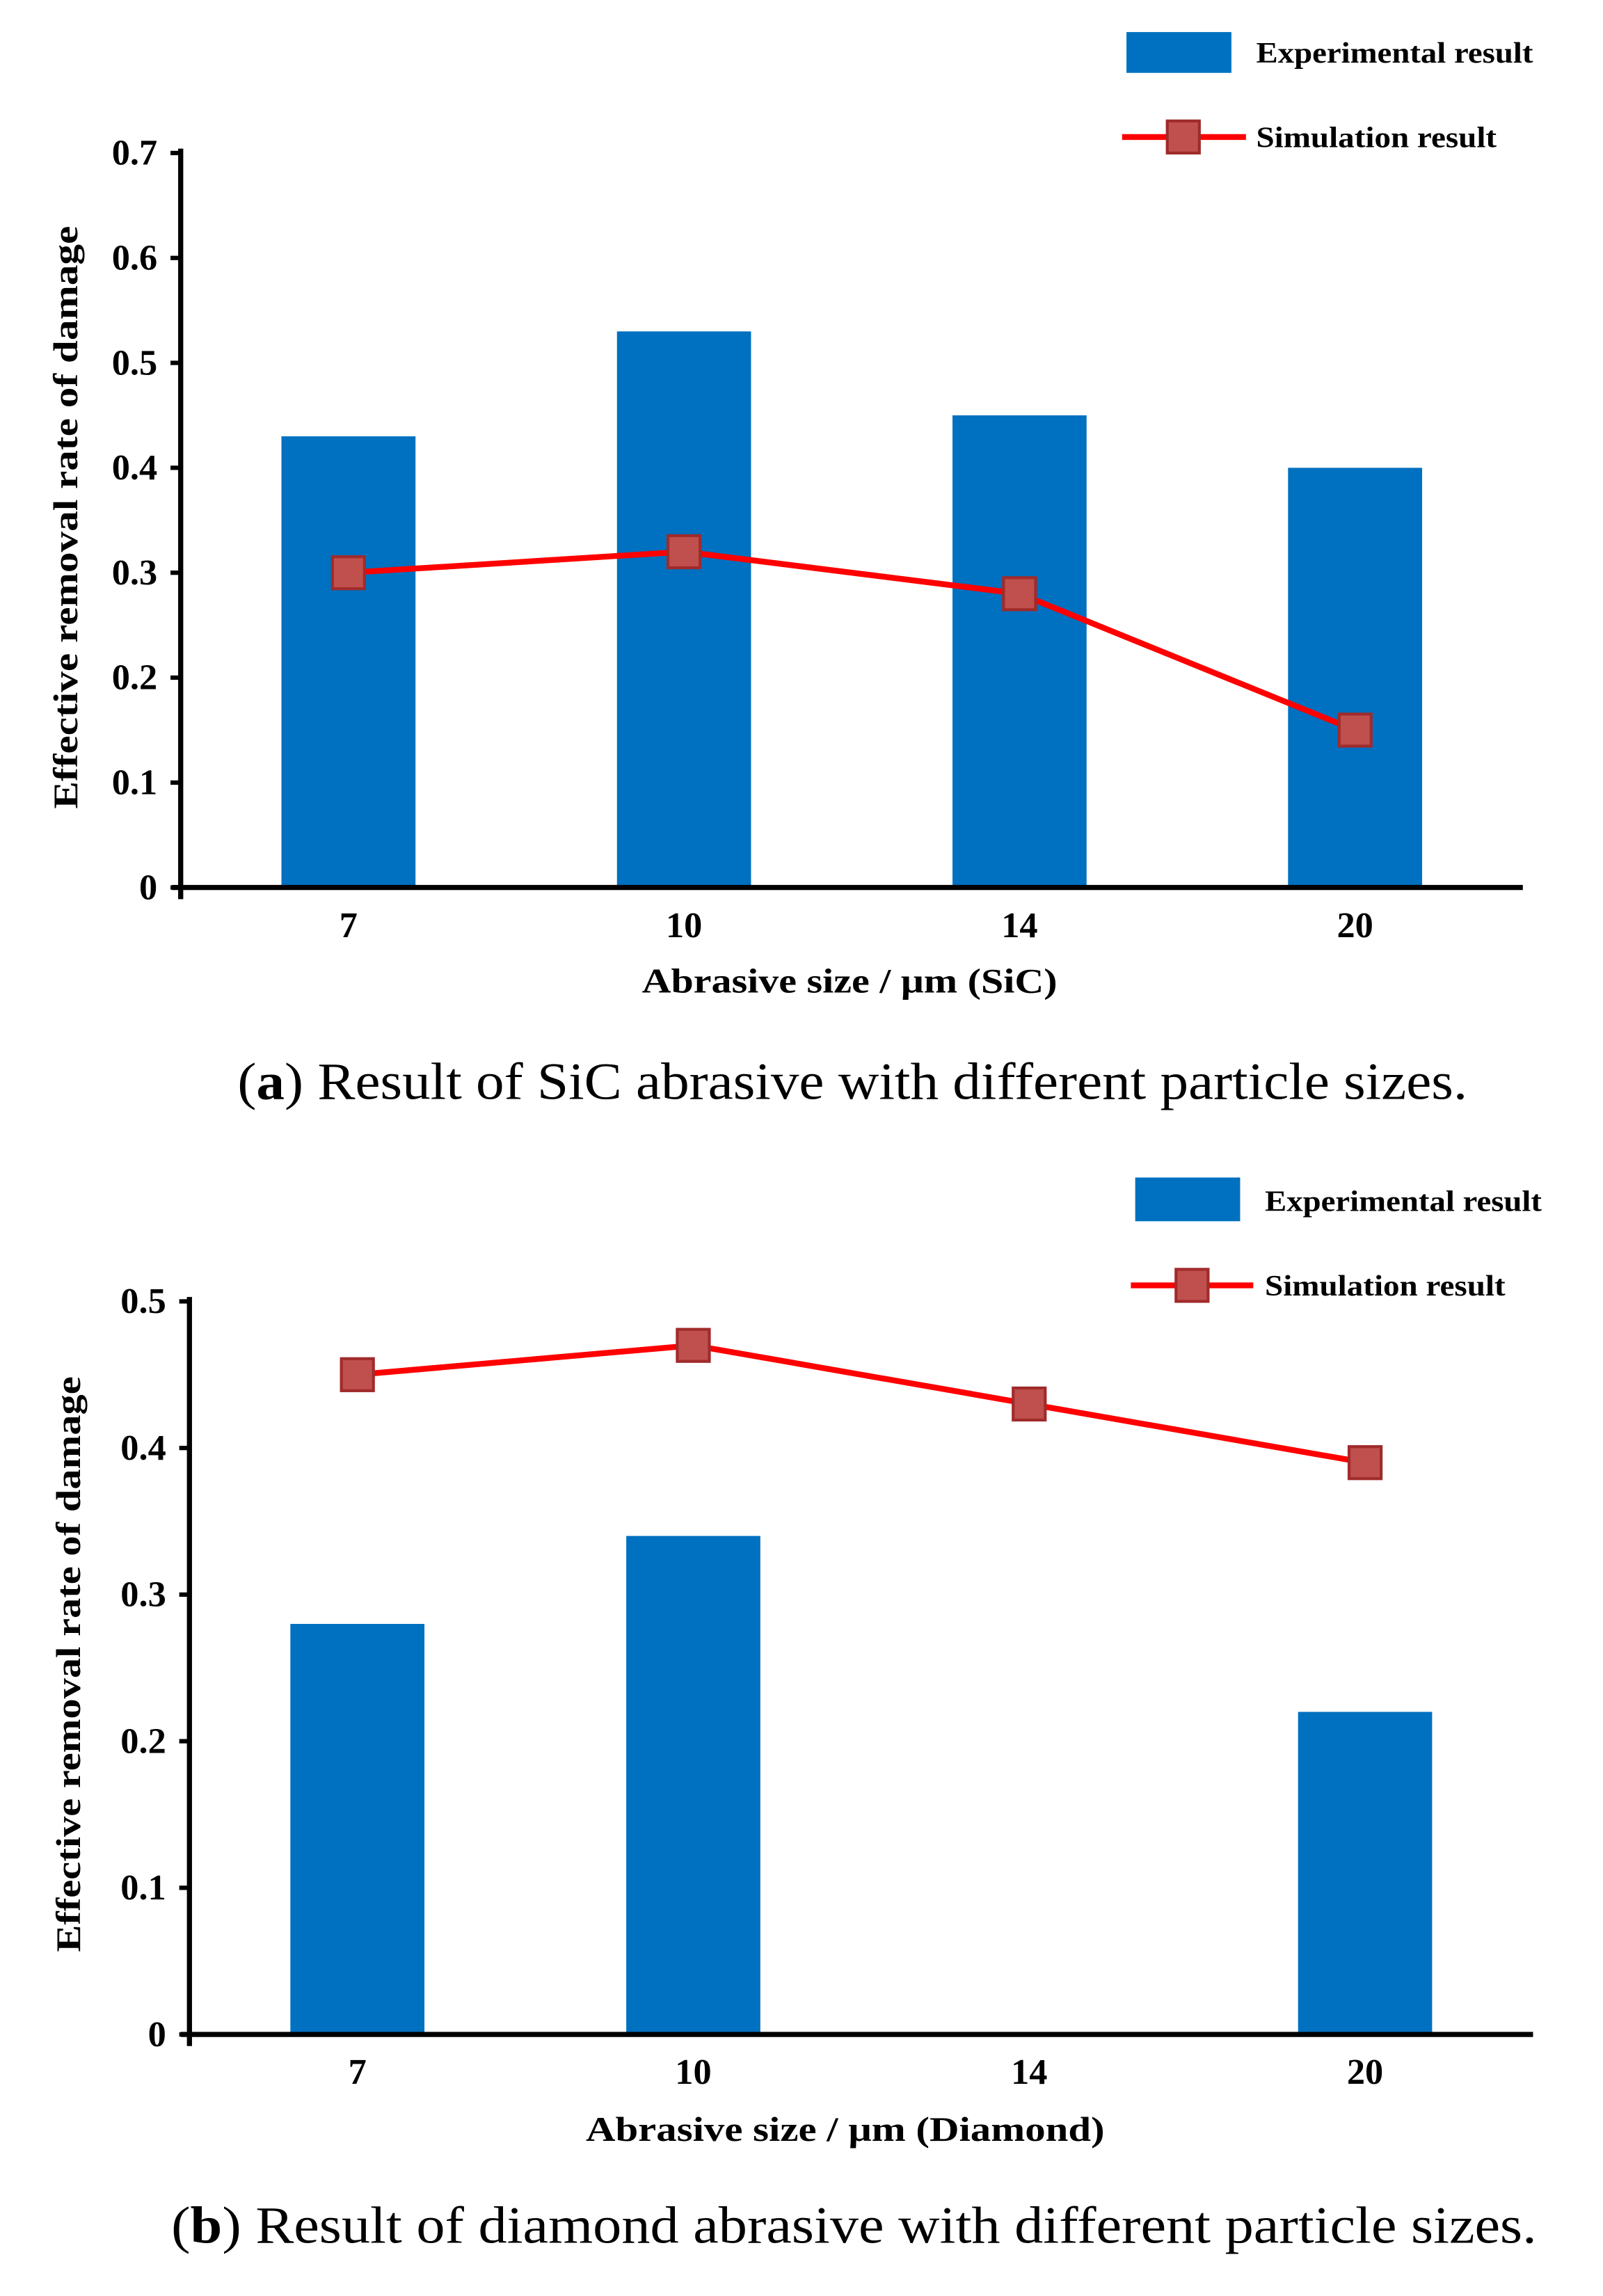  What do you see at coordinates (270, 1081) in the screenshot?
I see `caption-panel-label: a` at bounding box center [270, 1081].